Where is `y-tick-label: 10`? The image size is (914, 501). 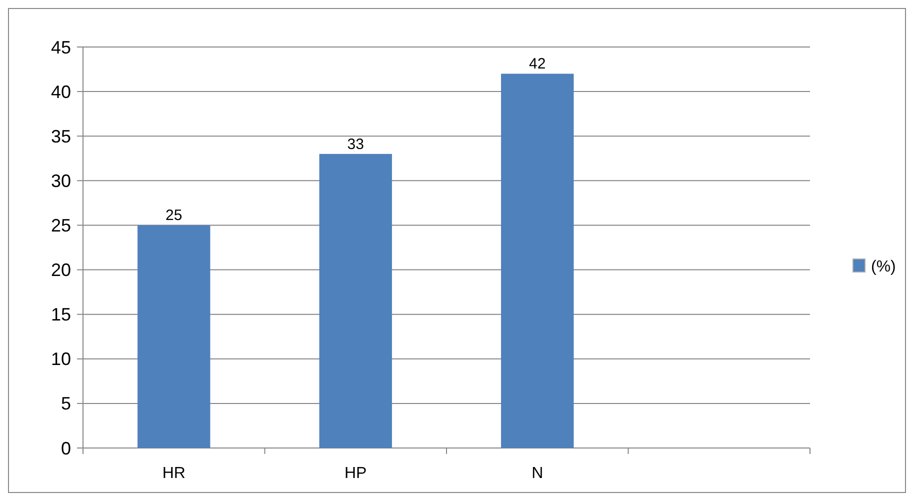
y-tick-label: 10 is located at coordinates (60, 359).